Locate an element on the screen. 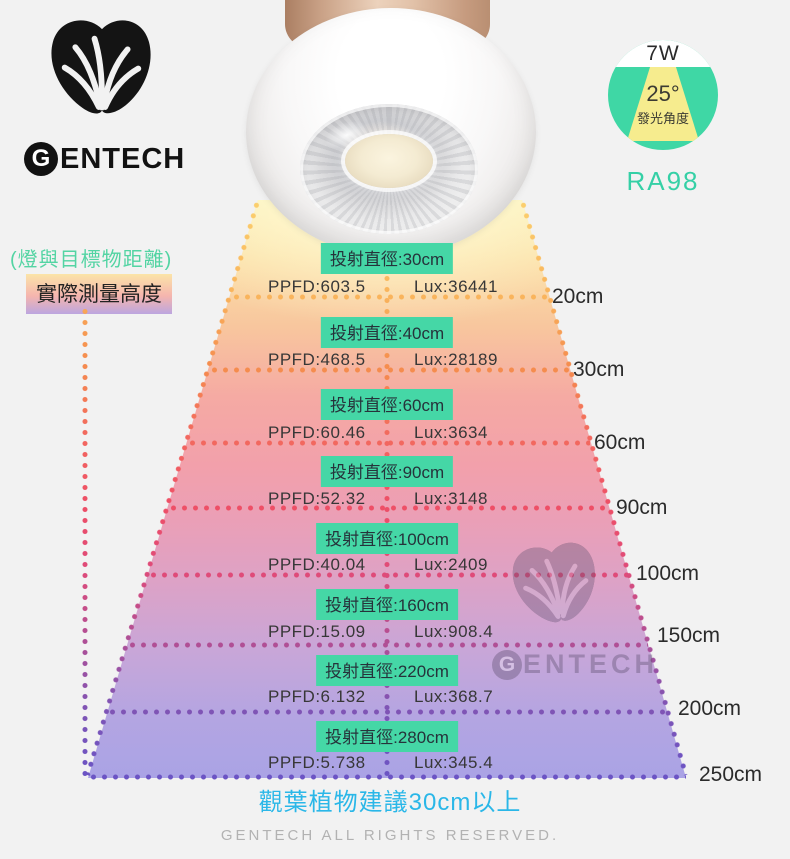 The width and height of the screenshot is (790, 859). beam-angle-caption: 發光角度 is located at coordinates (662, 119).